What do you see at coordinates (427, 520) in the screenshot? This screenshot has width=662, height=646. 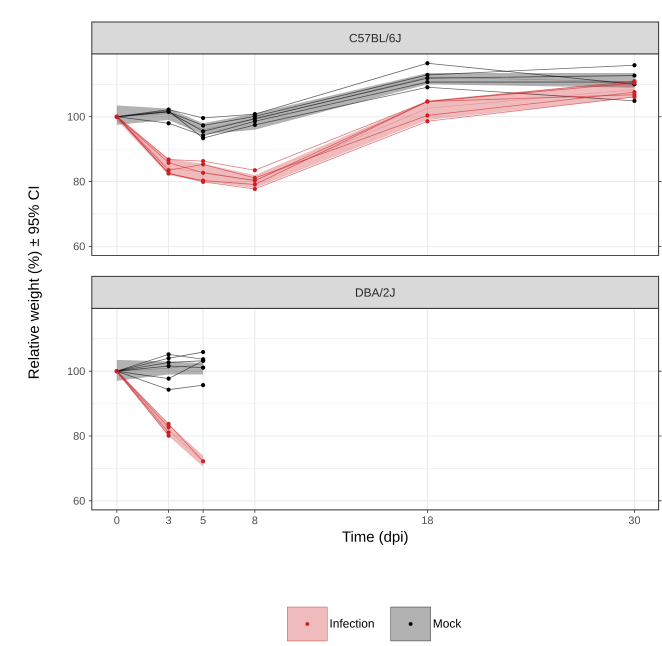 I see `x-tick-label: 18` at bounding box center [427, 520].